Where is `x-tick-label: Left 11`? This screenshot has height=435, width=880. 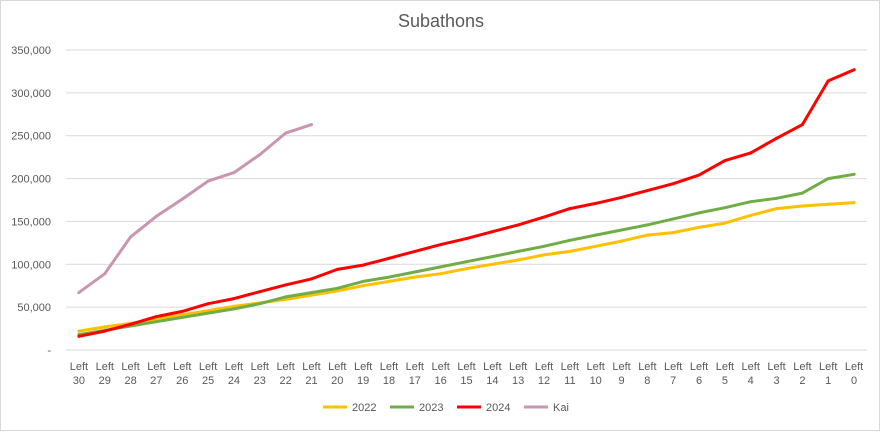
x-tick-label: Left 11 is located at coordinates (570, 374).